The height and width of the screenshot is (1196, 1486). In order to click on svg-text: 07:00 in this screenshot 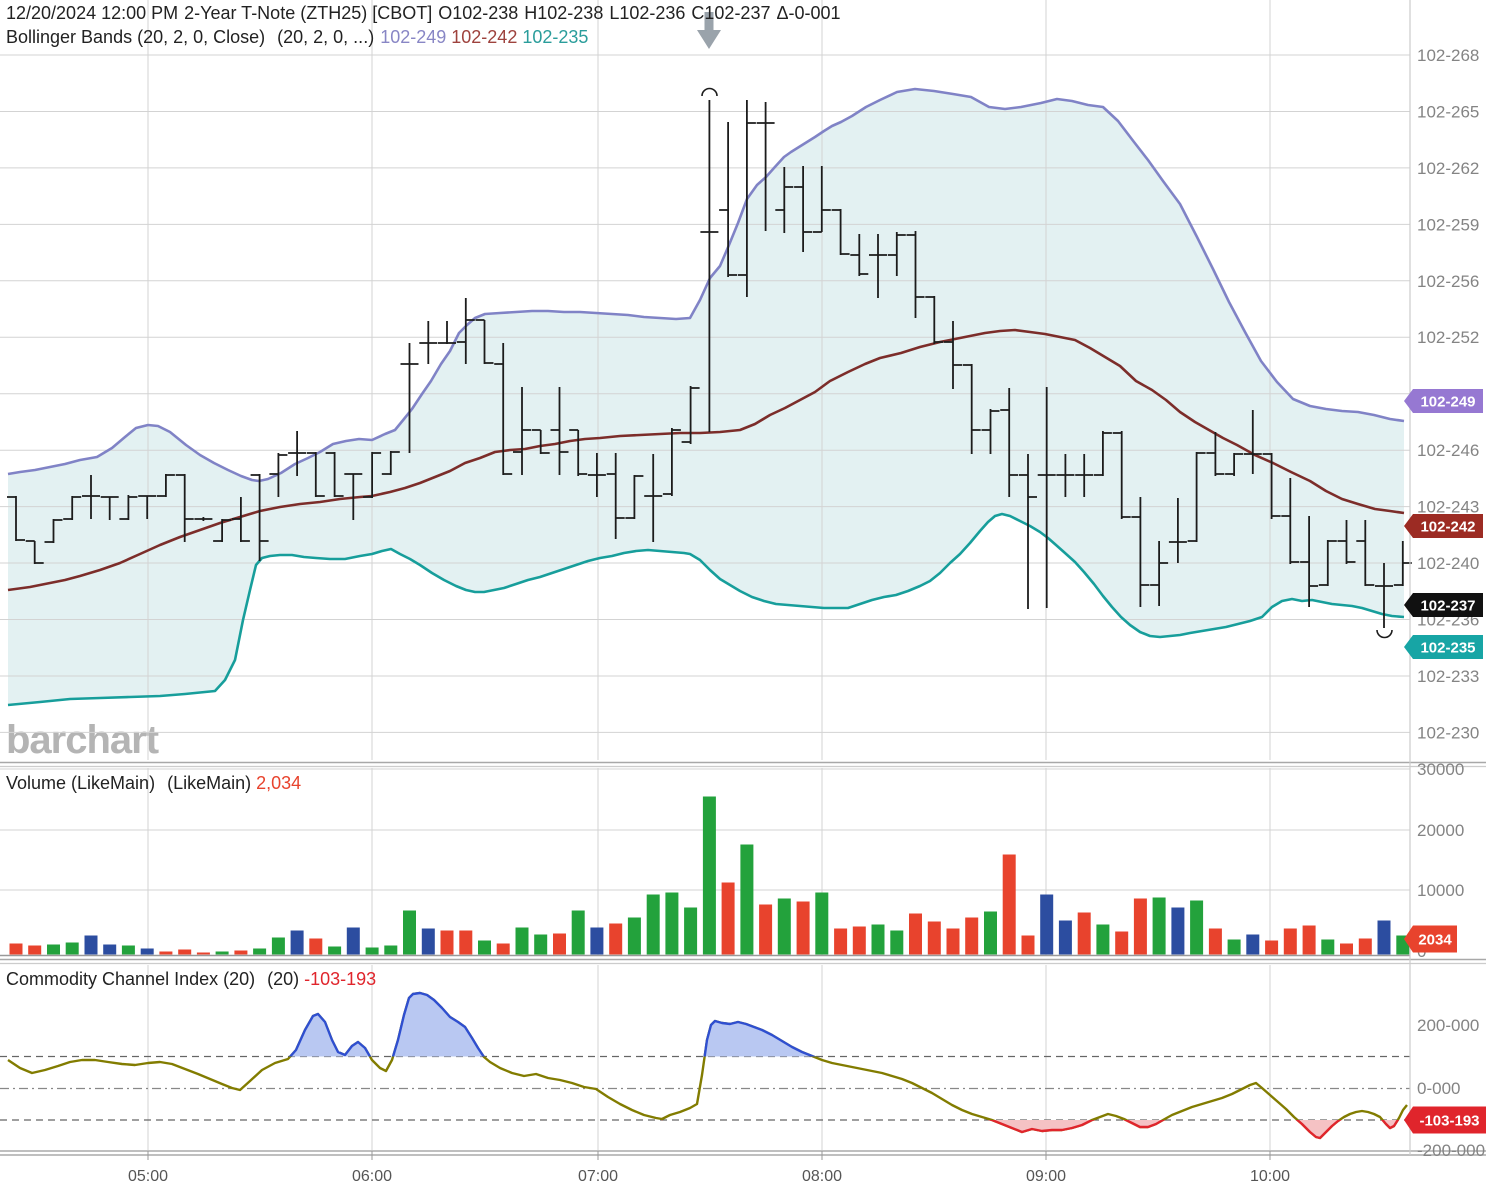, I will do `click(598, 1176)`.